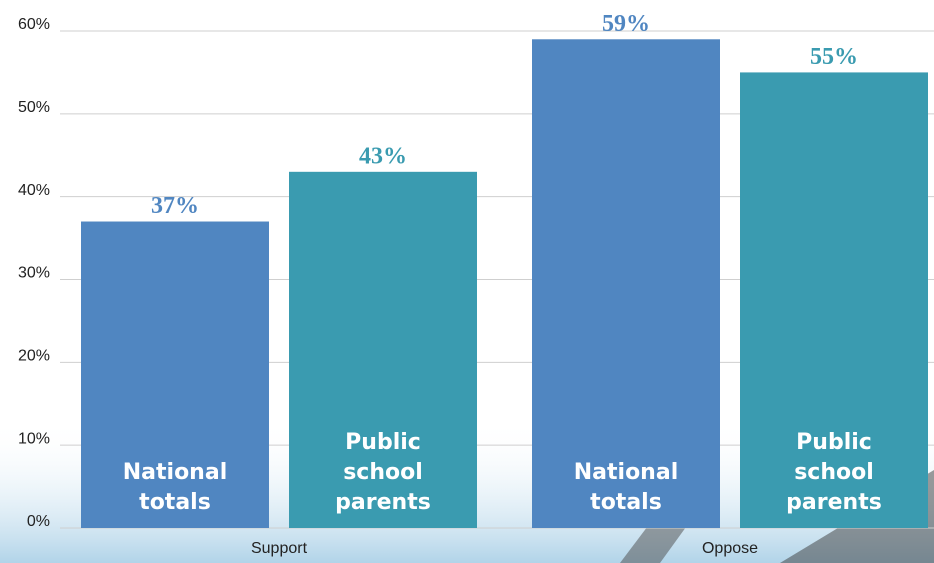 This screenshot has height=563, width=934. I want to click on y-tick-label: 40%, so click(34, 190).